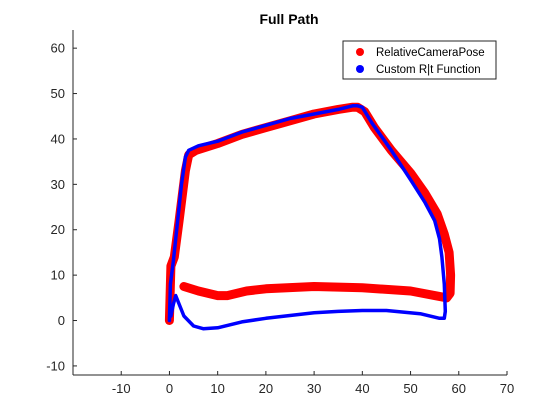  I want to click on legend-box, so click(419, 60).